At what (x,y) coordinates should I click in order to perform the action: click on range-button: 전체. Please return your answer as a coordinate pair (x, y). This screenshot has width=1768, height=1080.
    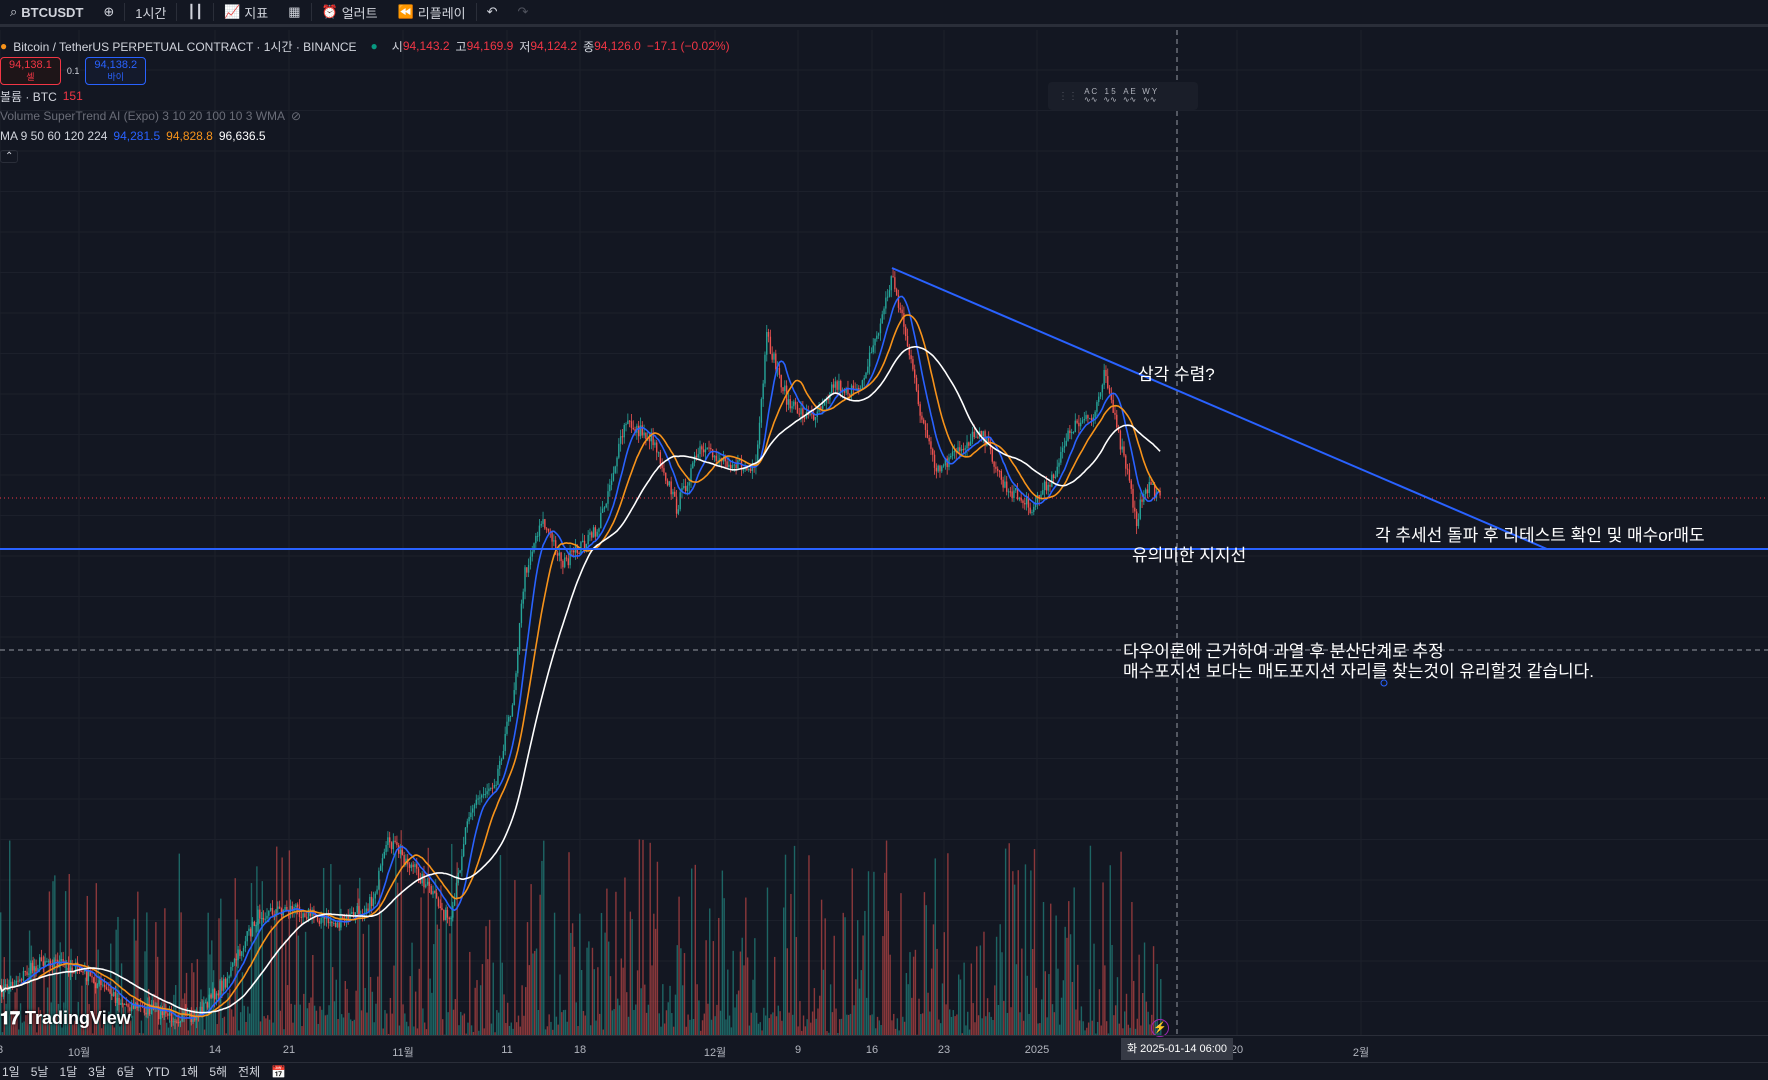
    Looking at the image, I should click on (249, 1072).